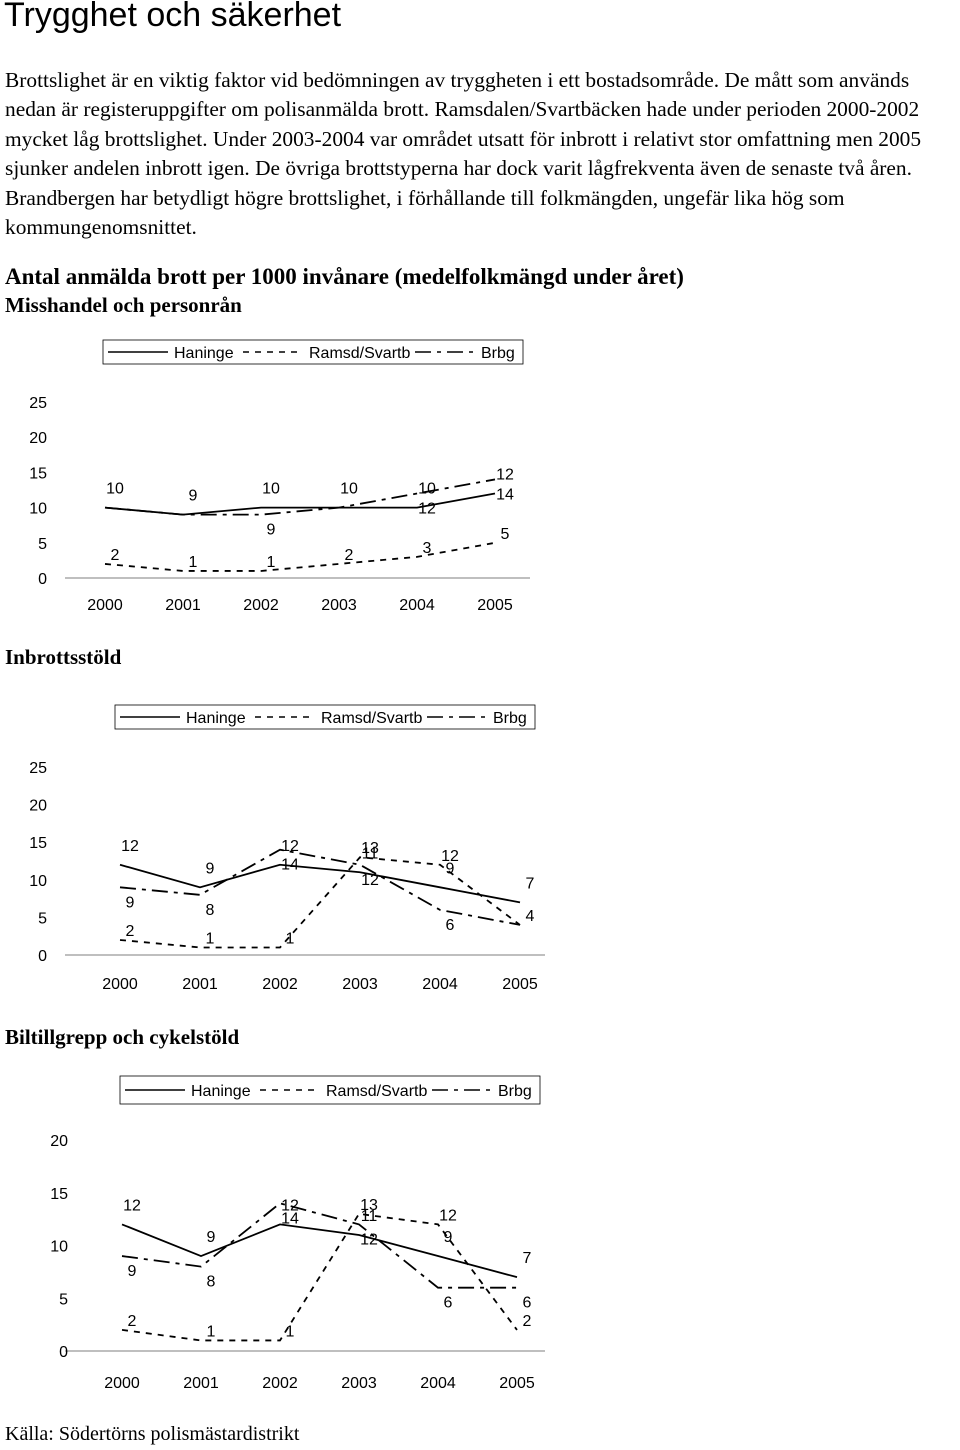 This screenshot has height=1450, width=960. I want to click on data-label: 5, so click(505, 534).